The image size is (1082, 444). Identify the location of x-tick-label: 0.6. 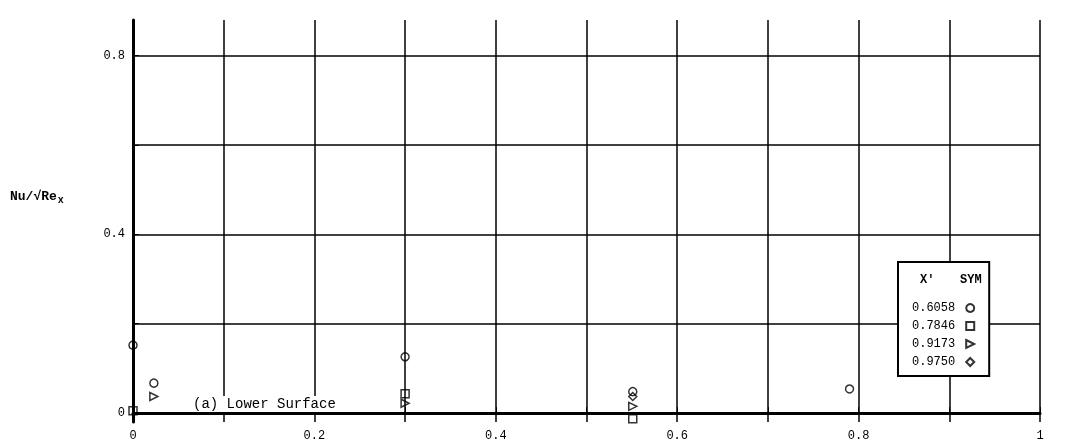
(677, 436).